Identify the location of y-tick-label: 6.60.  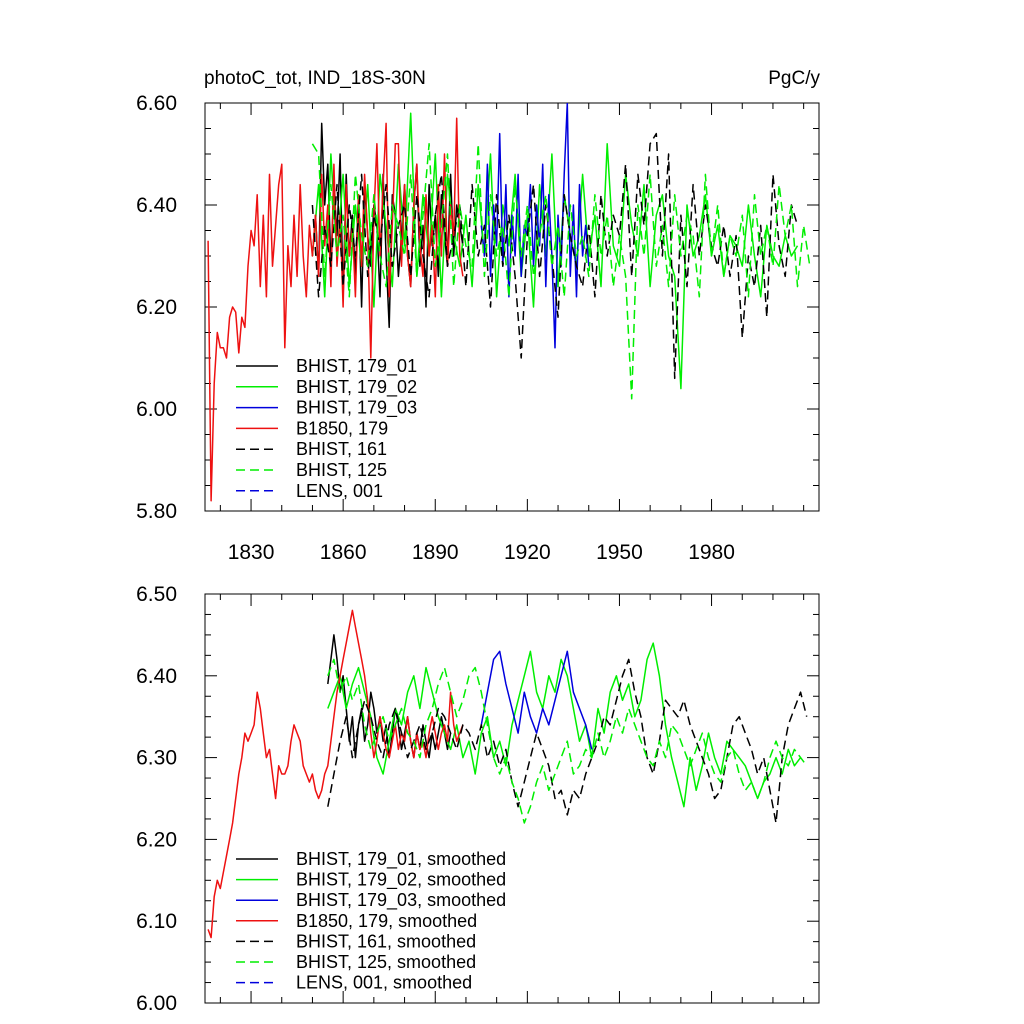
(156, 103).